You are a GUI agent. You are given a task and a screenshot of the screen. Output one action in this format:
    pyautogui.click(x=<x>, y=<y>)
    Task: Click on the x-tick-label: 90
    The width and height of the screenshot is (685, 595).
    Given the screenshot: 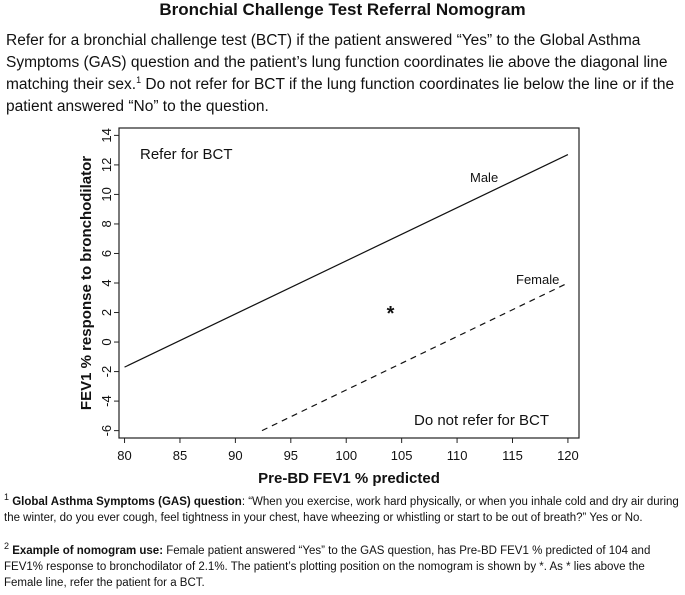 What is the action you would take?
    pyautogui.click(x=235, y=455)
    